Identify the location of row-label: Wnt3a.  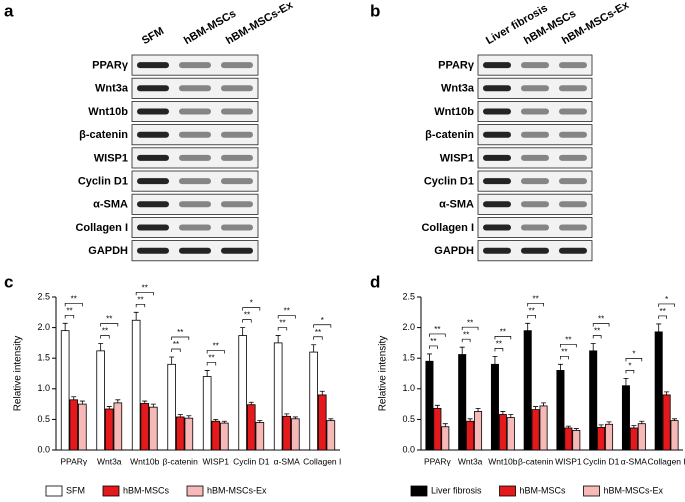
(458, 89).